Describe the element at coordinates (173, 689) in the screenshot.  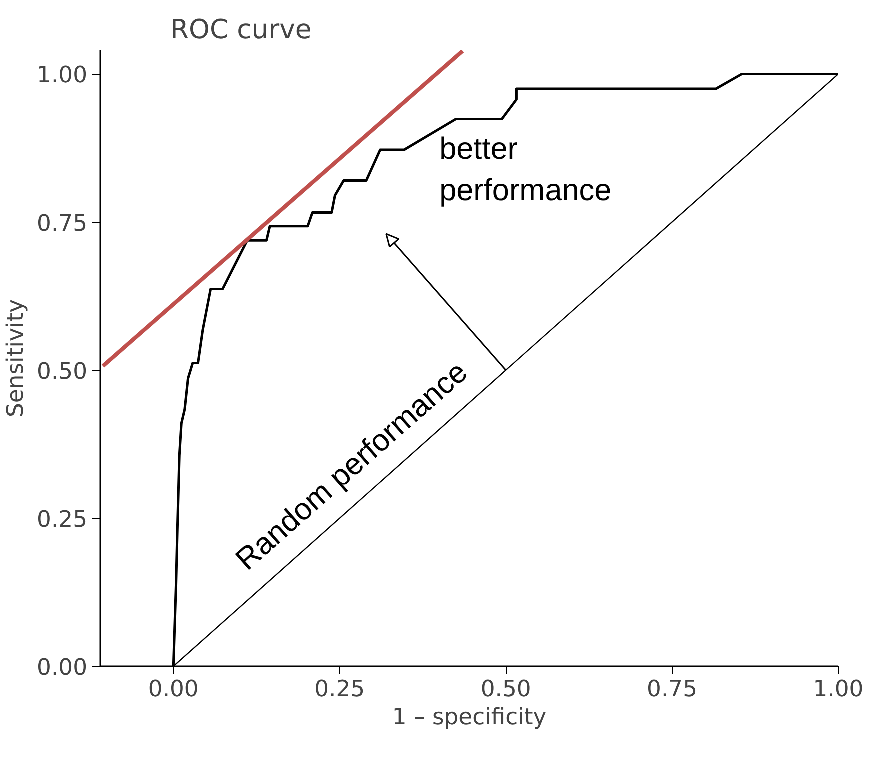
I see `x-tick-label: 0.00` at that location.